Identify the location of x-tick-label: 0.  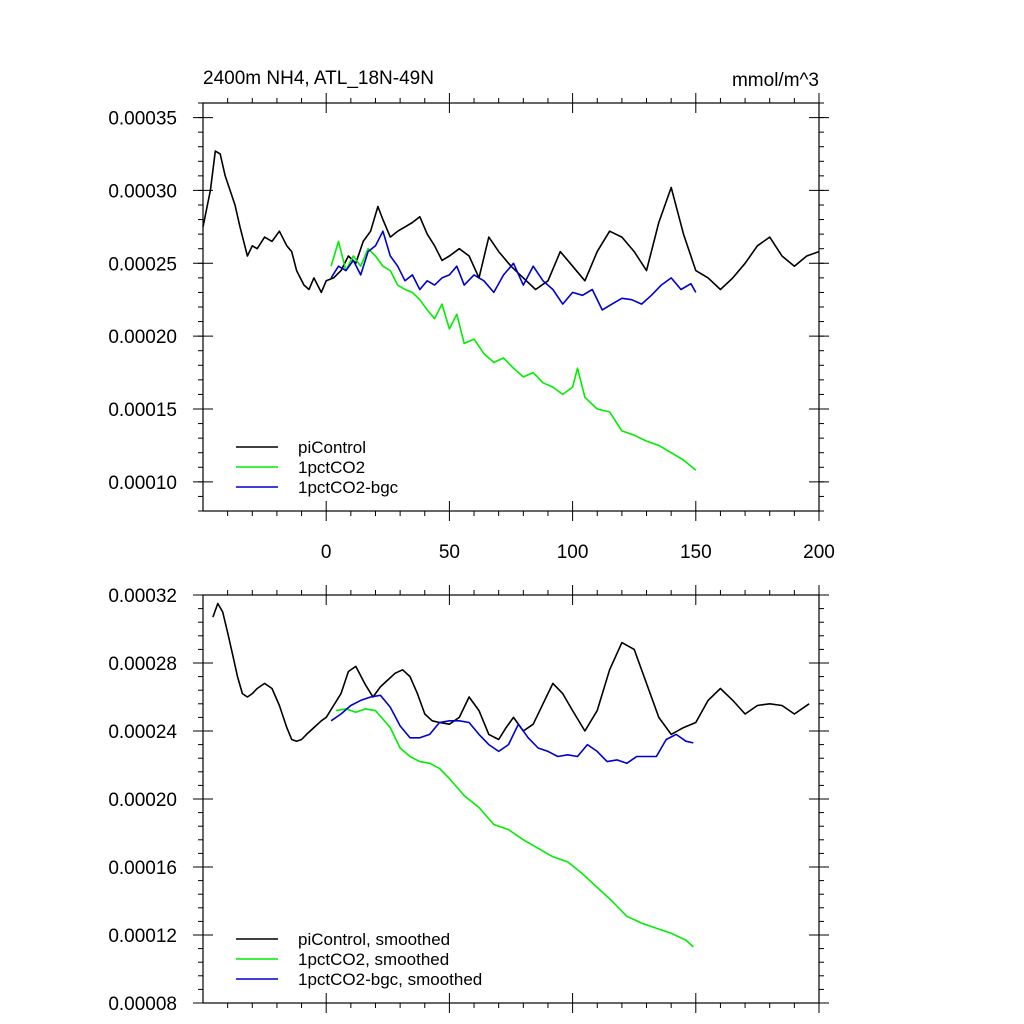
(326, 552).